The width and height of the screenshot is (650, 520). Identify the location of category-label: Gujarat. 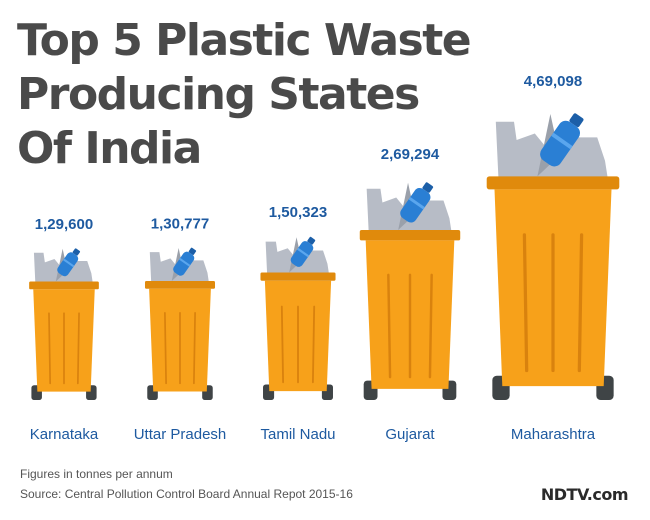
(410, 434).